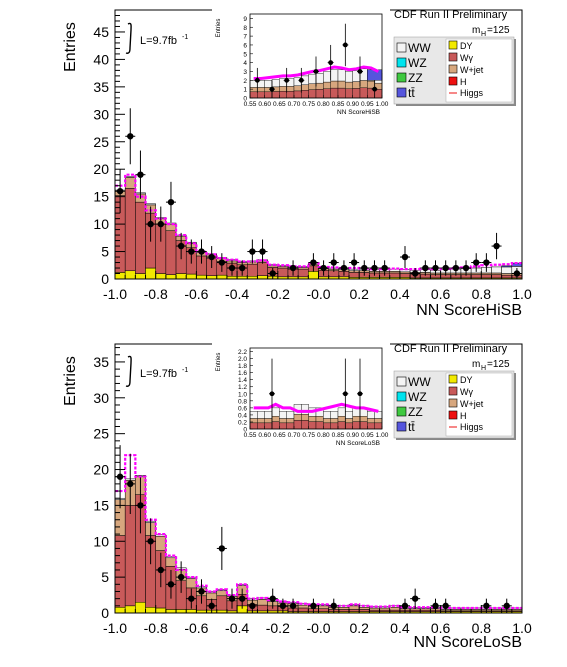 The width and height of the screenshot is (567, 667). What do you see at coordinates (245, 28) in the screenshot?
I see `top-inset-y-tick-label: 8` at bounding box center [245, 28].